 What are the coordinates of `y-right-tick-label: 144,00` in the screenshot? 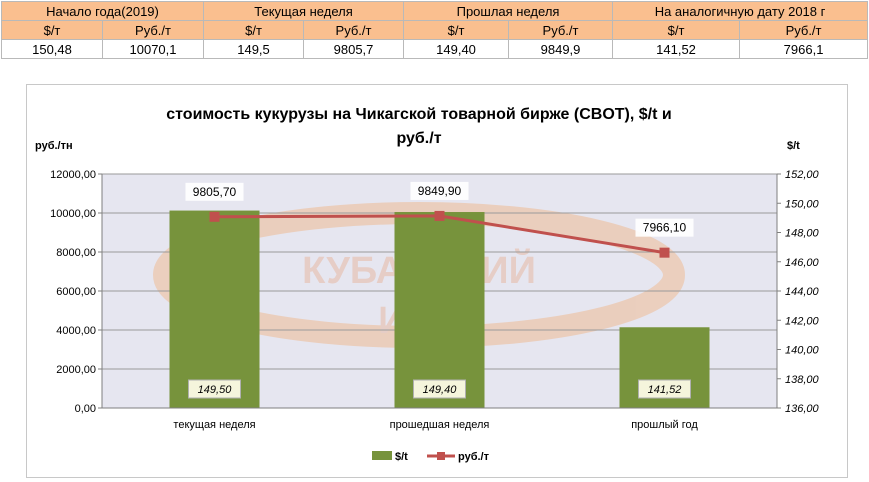 It's located at (802, 292).